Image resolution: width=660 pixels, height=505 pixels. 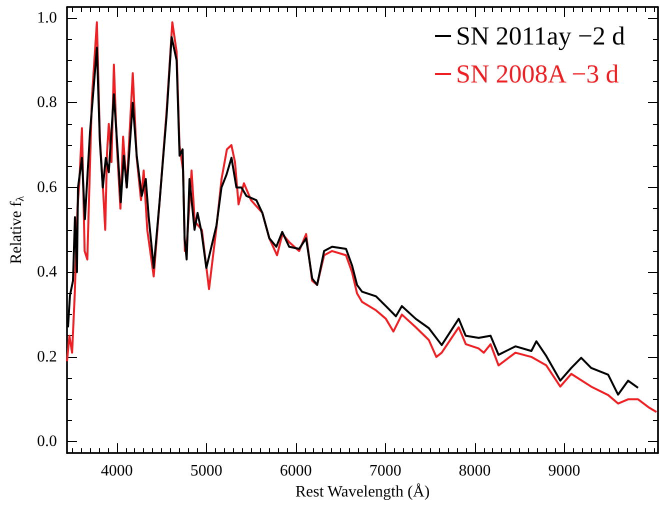 What do you see at coordinates (17, 229) in the screenshot?
I see `y-axis-title: Relative fλ` at bounding box center [17, 229].